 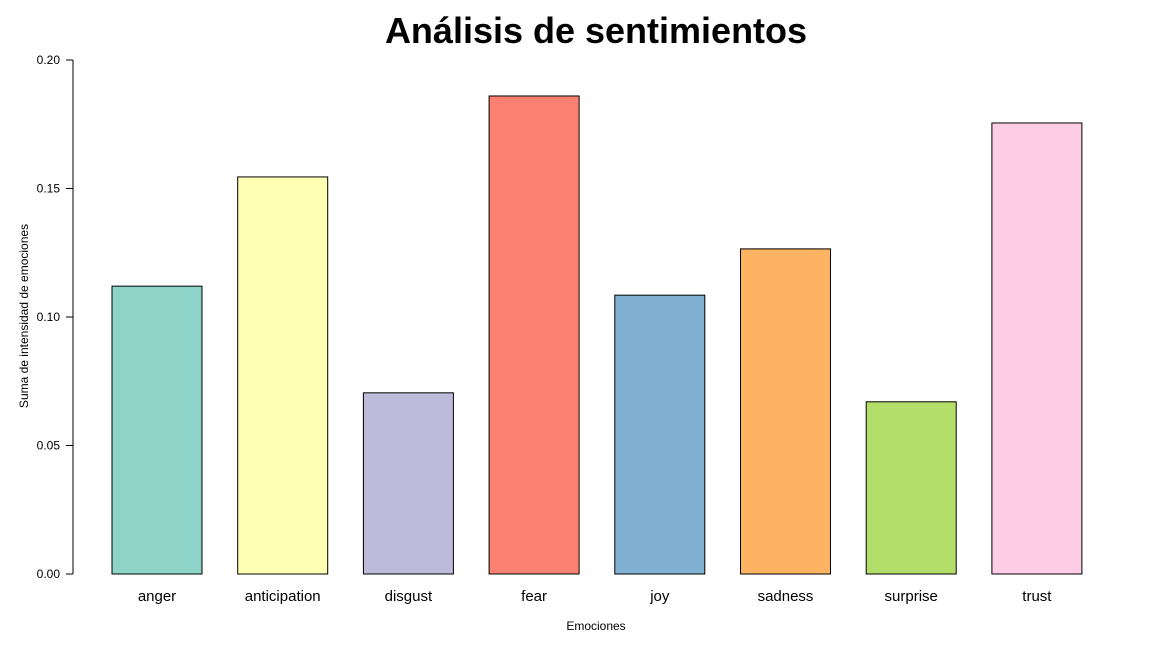 What do you see at coordinates (596, 30) in the screenshot?
I see `chart-title: Análisis de sentimientos` at bounding box center [596, 30].